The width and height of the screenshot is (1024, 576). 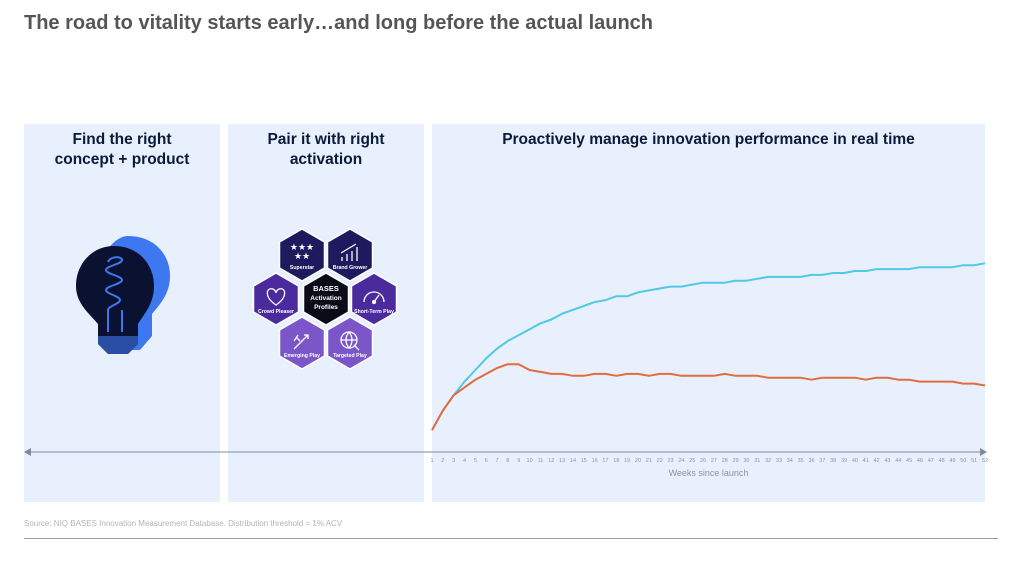 I want to click on x-tick-label: 13, so click(x=562, y=461).